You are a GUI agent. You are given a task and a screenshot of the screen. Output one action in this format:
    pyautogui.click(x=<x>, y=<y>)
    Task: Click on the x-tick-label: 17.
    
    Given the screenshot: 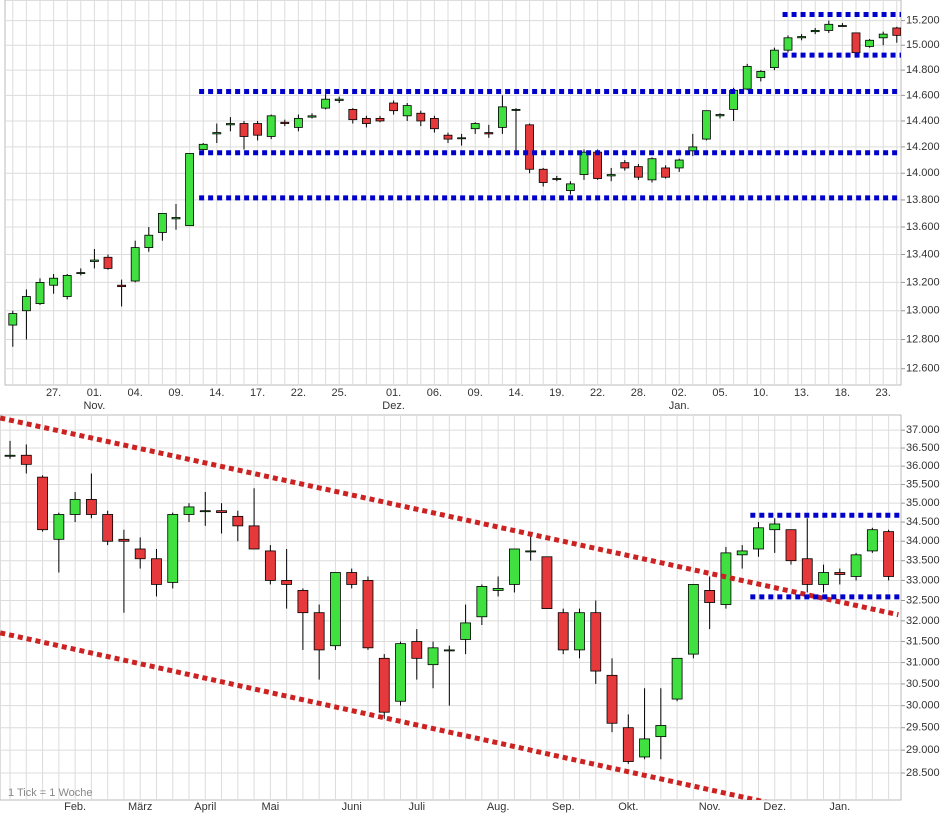 What is the action you would take?
    pyautogui.click(x=257, y=393)
    